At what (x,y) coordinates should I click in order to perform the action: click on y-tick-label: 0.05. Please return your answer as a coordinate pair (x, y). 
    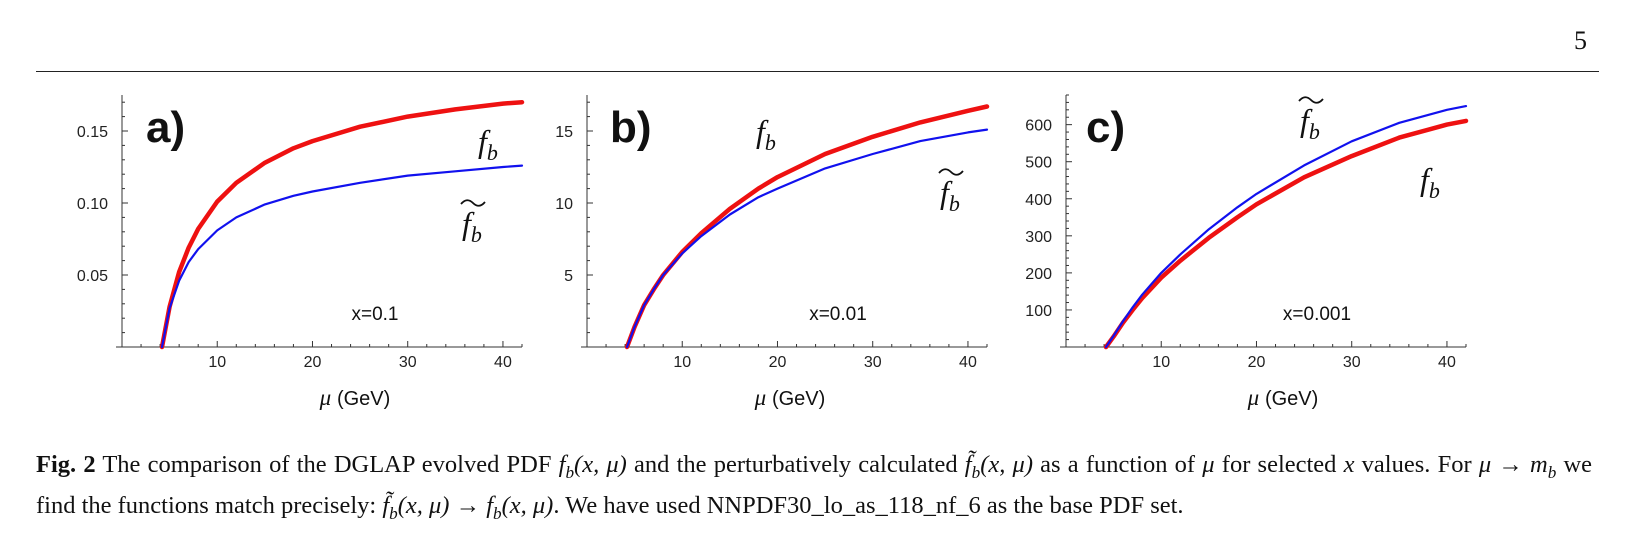
    Looking at the image, I should click on (92, 276).